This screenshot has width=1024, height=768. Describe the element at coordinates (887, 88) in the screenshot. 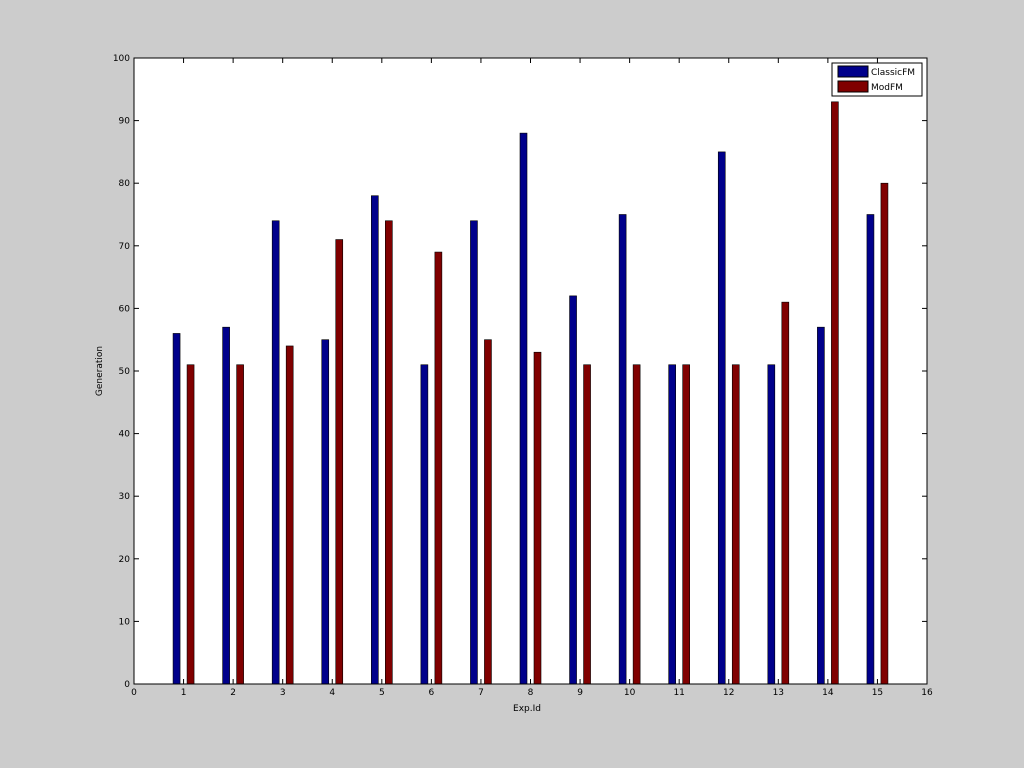

I see `legend-label-modfm: ModFM` at that location.